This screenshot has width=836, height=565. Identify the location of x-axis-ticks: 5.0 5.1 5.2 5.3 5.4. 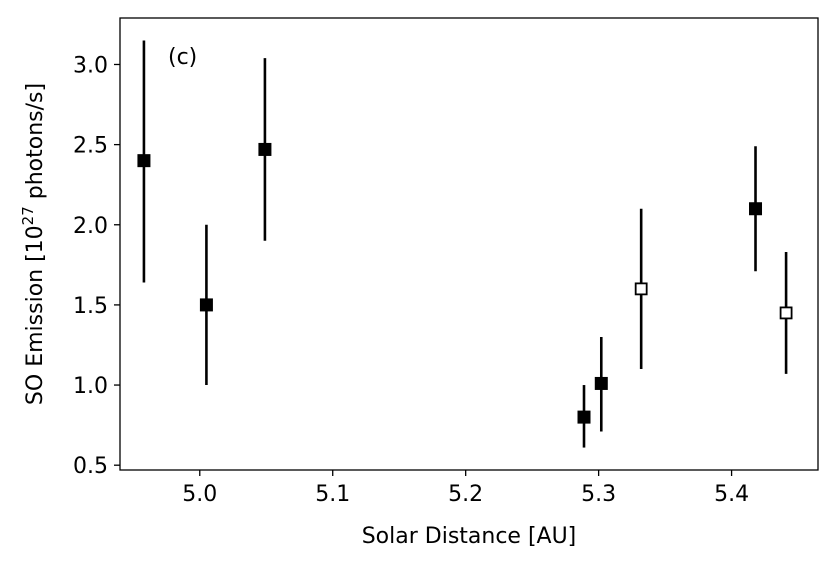
(465, 488).